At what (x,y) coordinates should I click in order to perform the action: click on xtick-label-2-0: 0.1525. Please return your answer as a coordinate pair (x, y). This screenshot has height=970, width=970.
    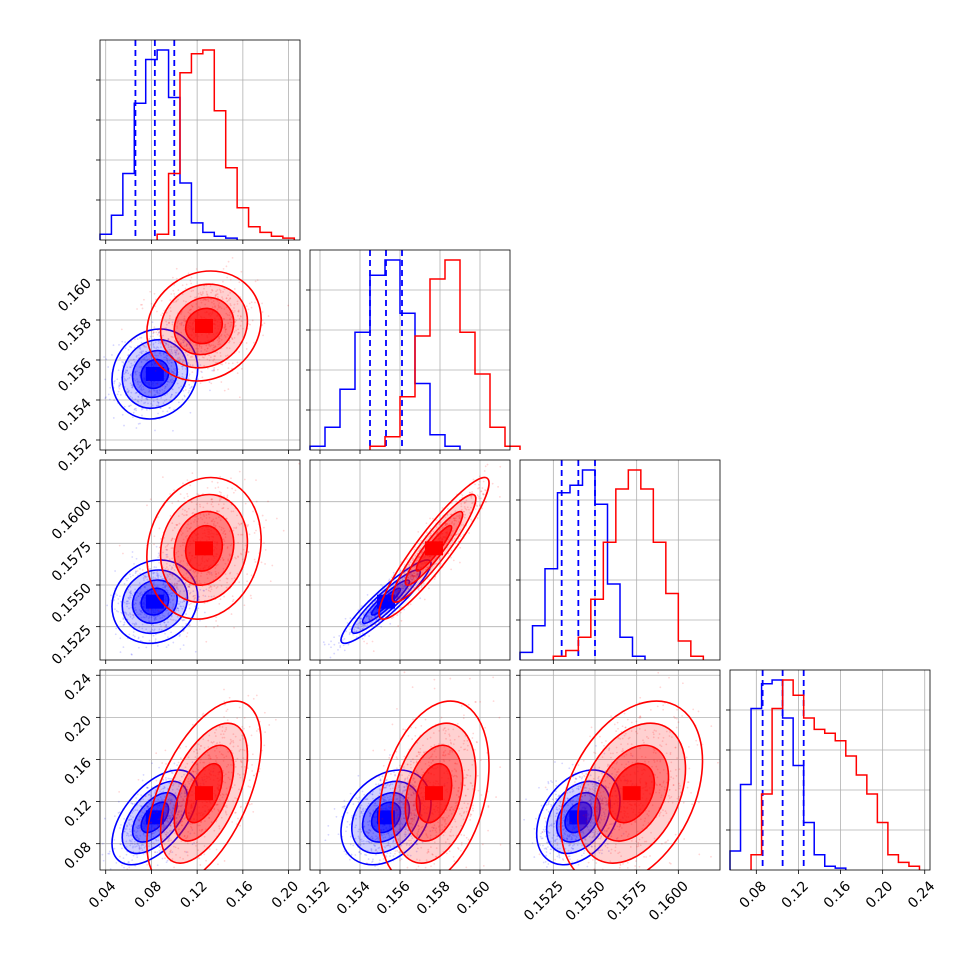
    Looking at the image, I should click on (544, 901).